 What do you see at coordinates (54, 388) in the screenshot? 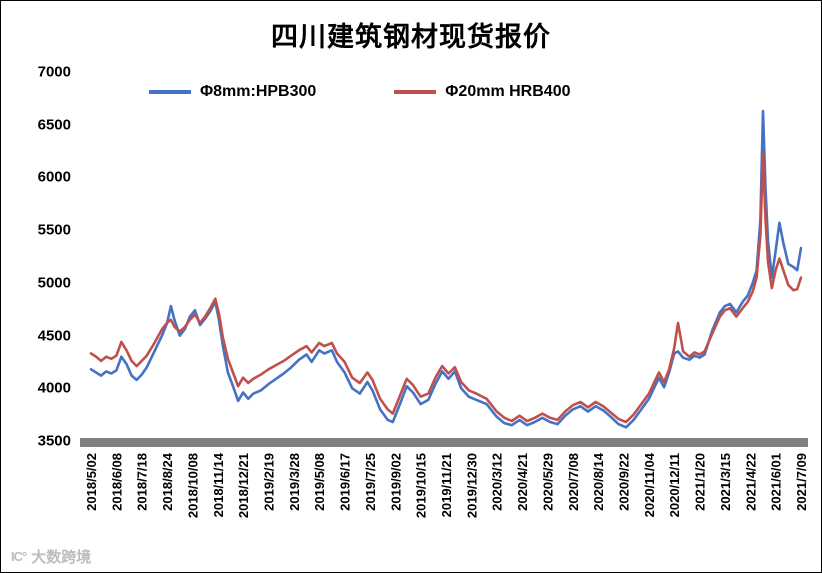
I see `y-axis-label: 4000` at bounding box center [54, 388].